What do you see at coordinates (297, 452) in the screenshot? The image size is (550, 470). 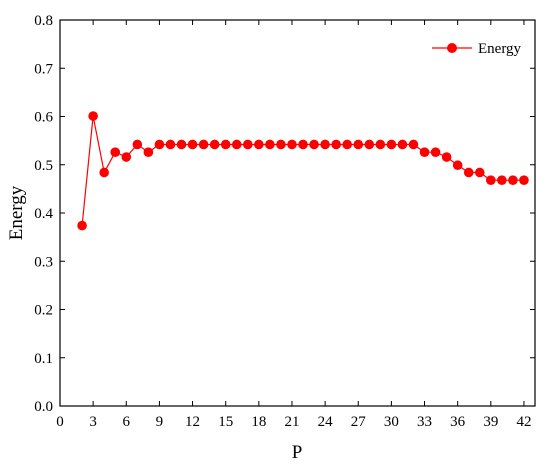 I see `x-axis-label: P` at bounding box center [297, 452].